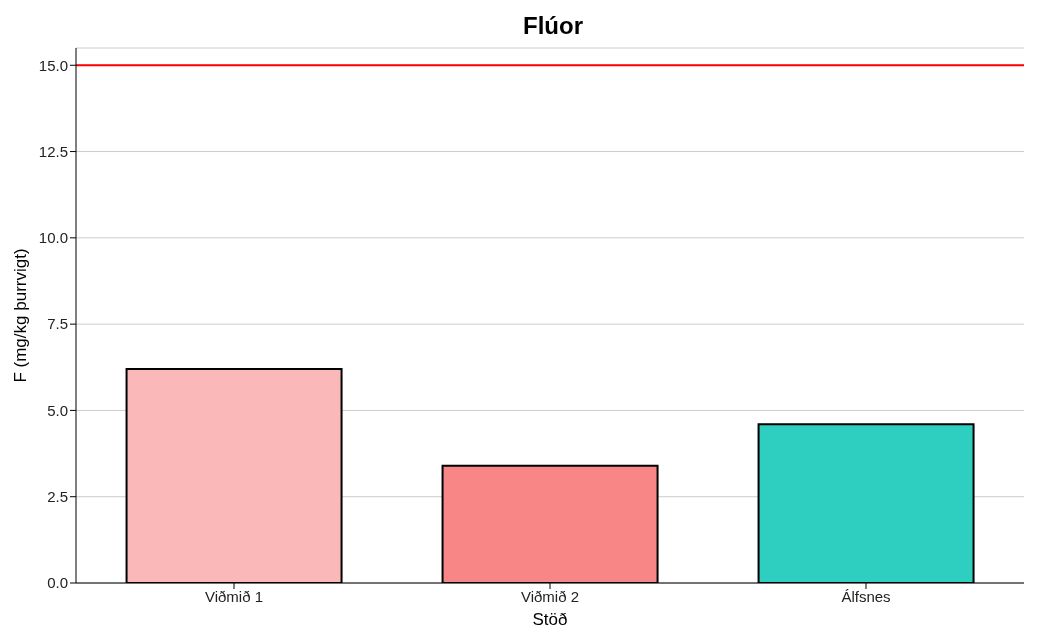 The width and height of the screenshot is (1046, 631). Describe the element at coordinates (57, 583) in the screenshot. I see `y-tick-label: 0.0` at that location.